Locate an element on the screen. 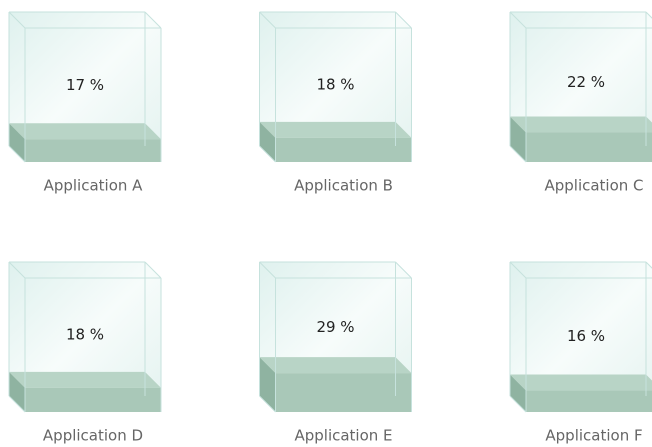 This screenshot has width=652, height=447. category-label: Application F is located at coordinates (593, 436).